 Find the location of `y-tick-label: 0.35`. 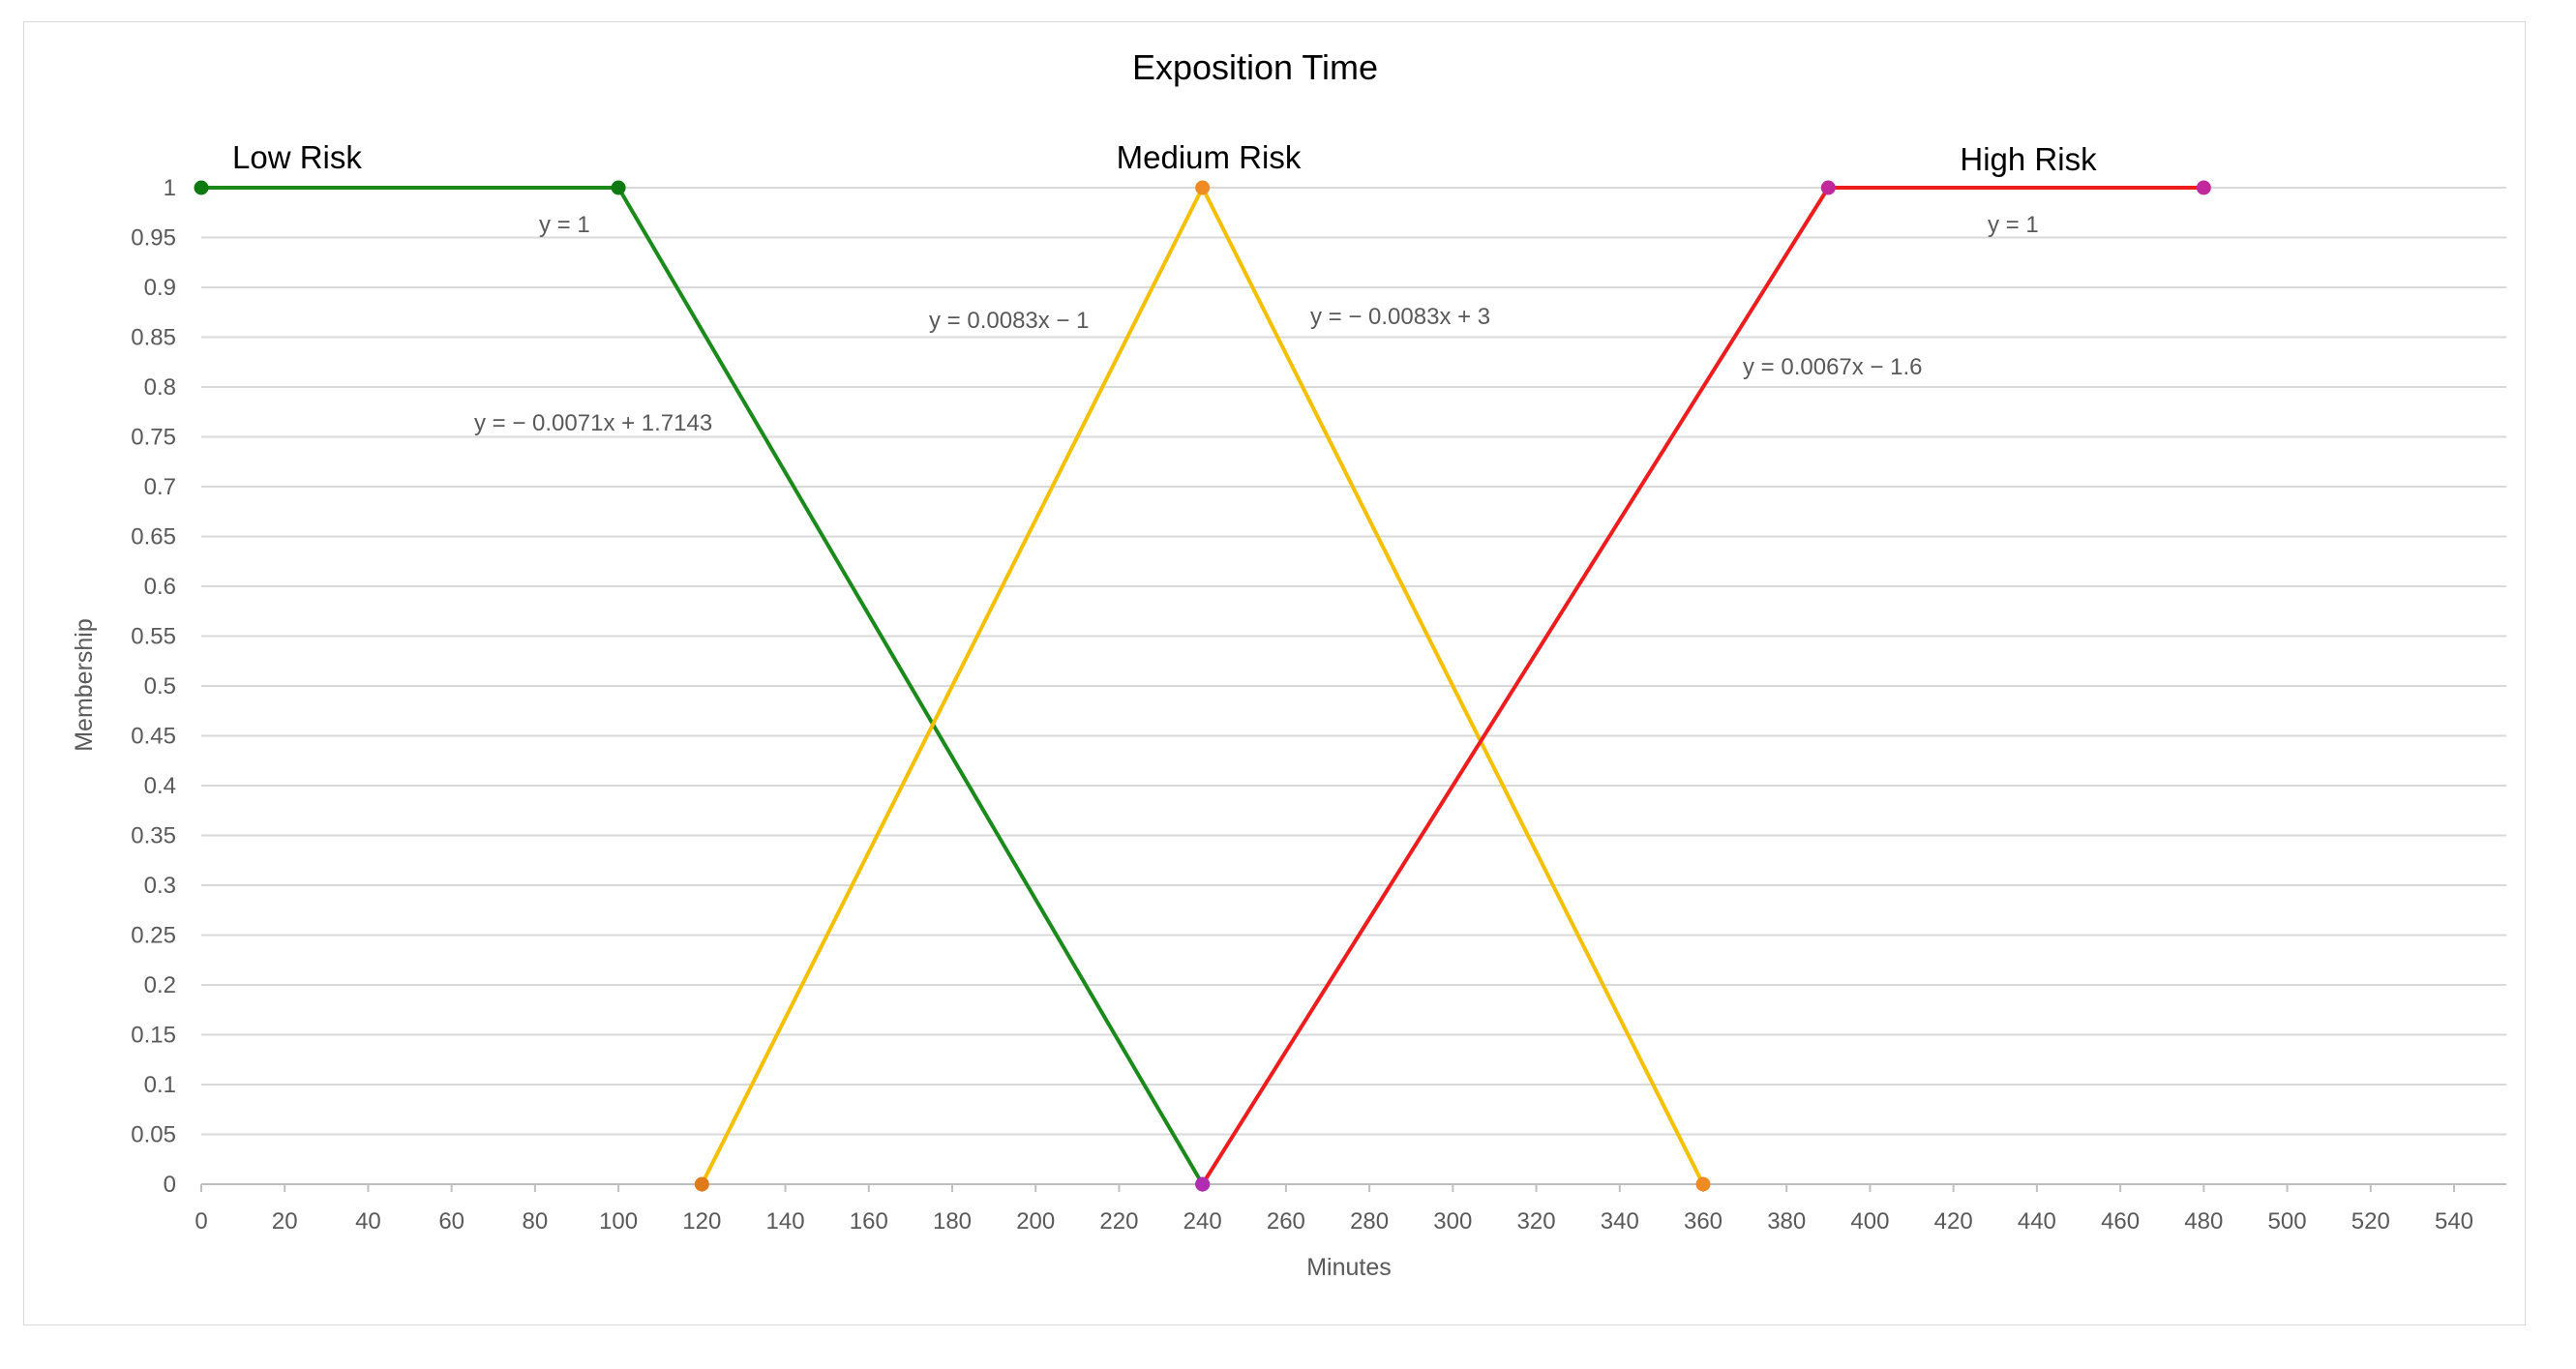

y-tick-label: 0.35 is located at coordinates (153, 836).